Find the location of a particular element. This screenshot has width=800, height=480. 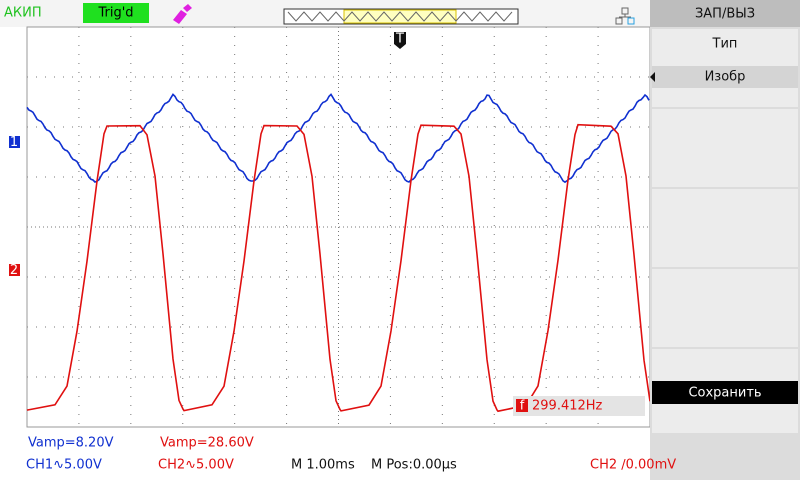

frequency-box is located at coordinates (579, 406).